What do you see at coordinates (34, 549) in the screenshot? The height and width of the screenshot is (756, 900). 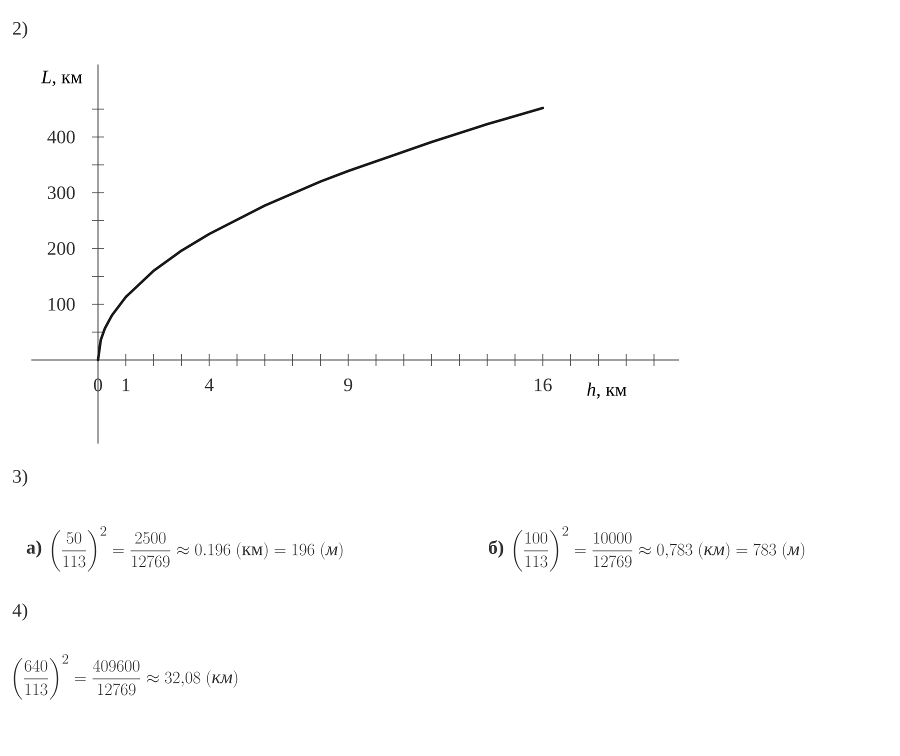 I see `text: а)` at bounding box center [34, 549].